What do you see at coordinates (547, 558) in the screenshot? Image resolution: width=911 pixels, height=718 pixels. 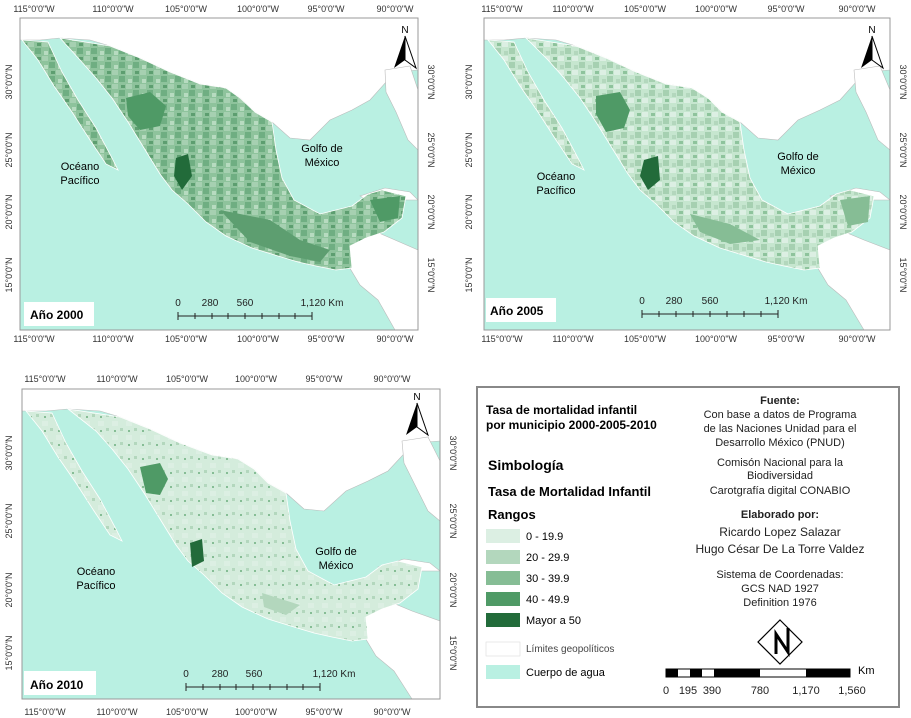 I see `legend-class-label: 20 - 29.9` at bounding box center [547, 558].